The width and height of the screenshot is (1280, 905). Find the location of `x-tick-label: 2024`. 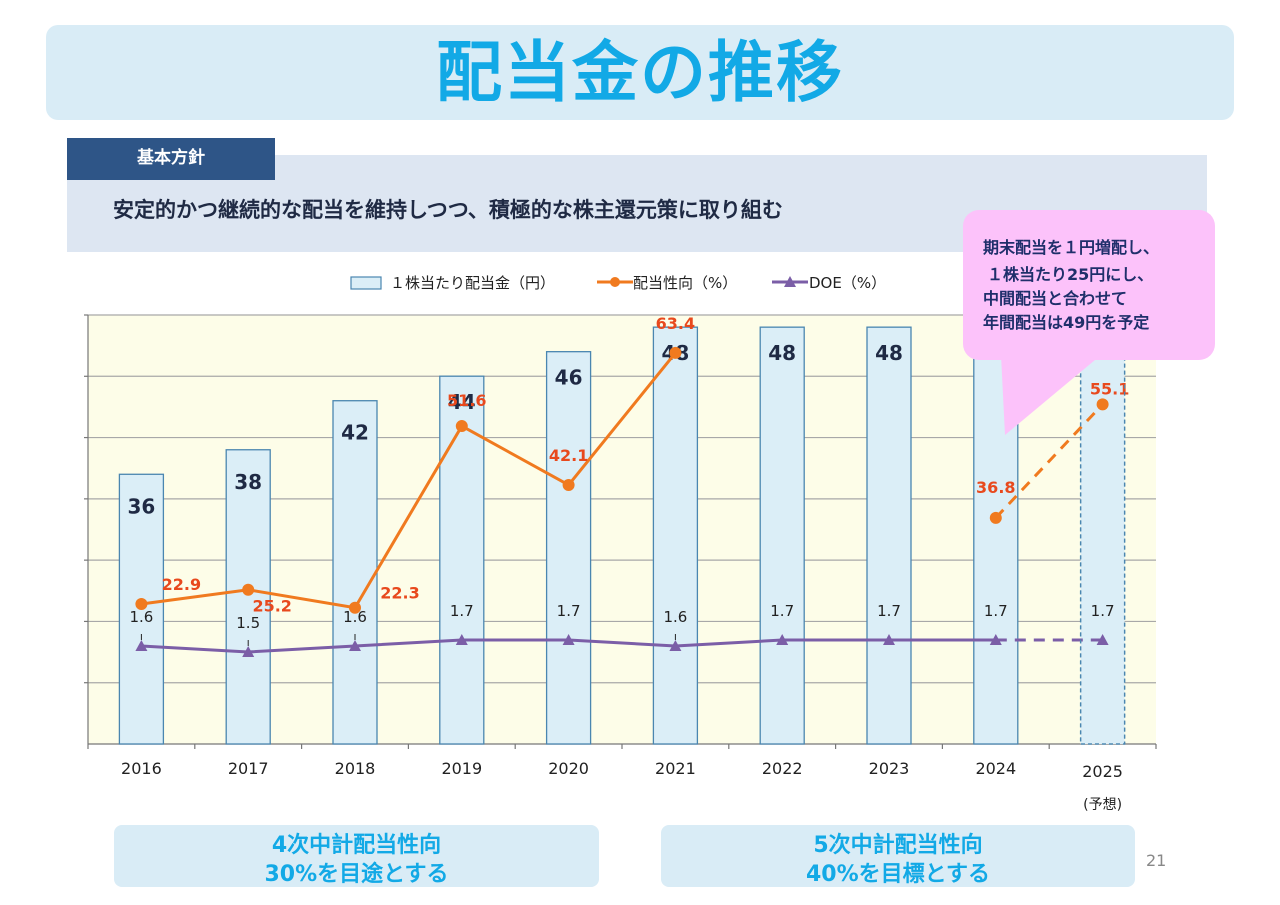

x-tick-label: 2024 is located at coordinates (995, 768).